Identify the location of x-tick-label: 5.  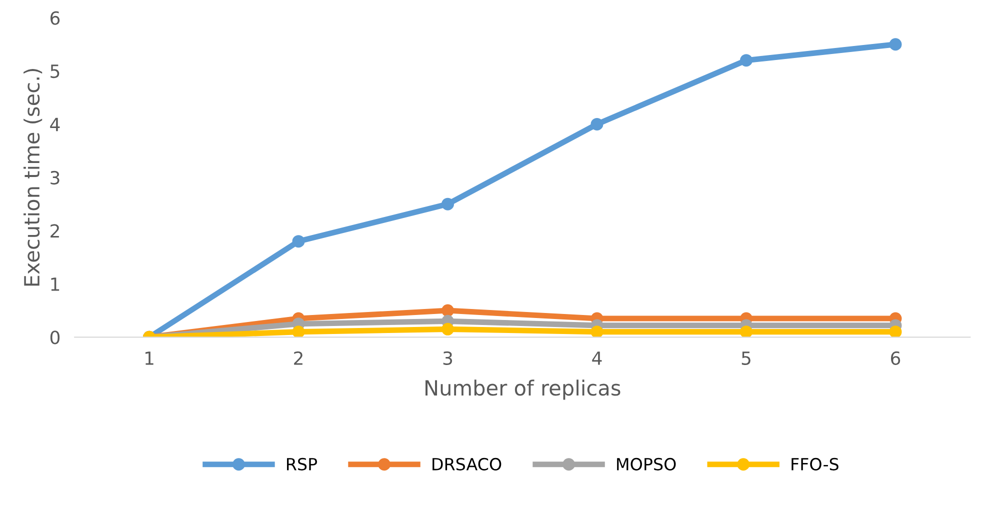
(746, 359).